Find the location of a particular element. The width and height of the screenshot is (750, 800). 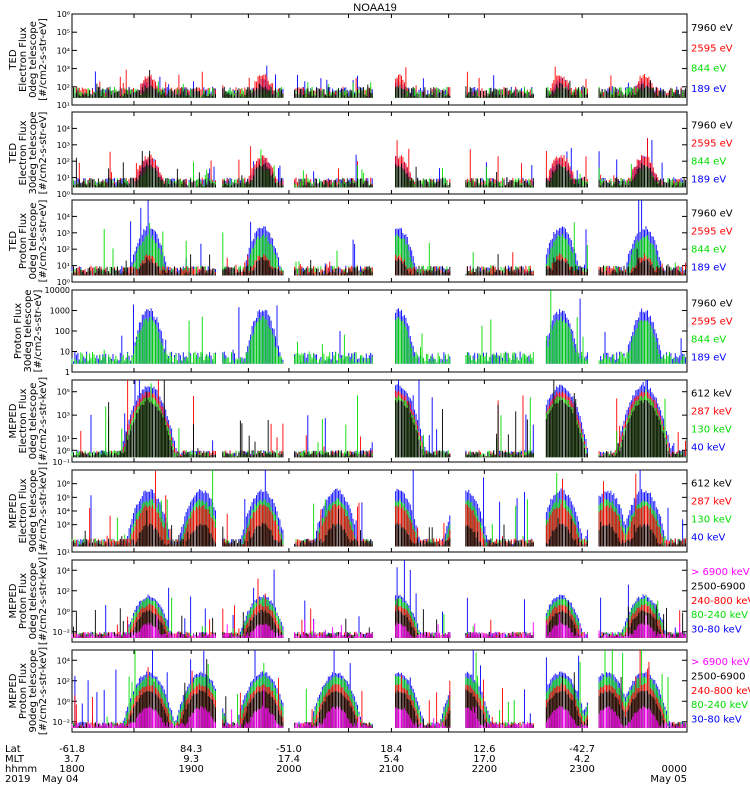

y-tick-label: 1 is located at coordinates (67, 372).